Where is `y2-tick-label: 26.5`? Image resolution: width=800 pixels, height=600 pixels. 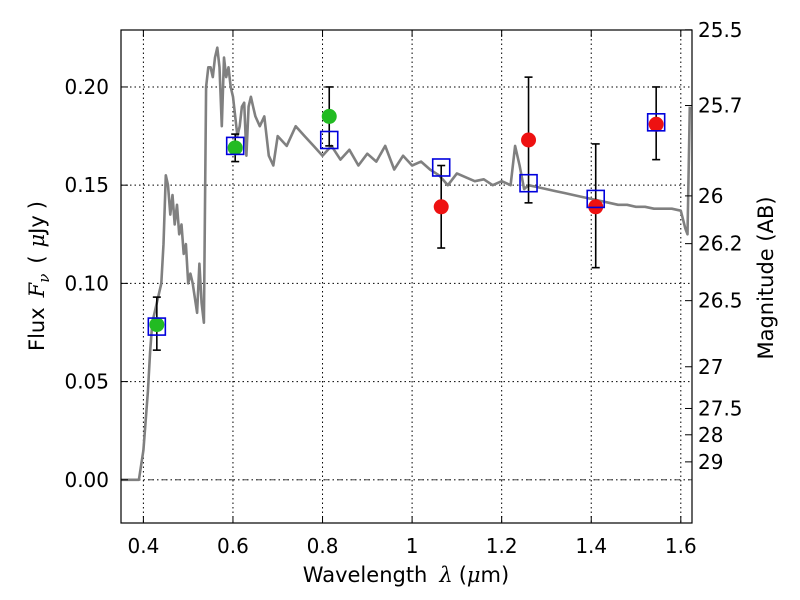 y2-tick-label: 26.5 is located at coordinates (720, 301).